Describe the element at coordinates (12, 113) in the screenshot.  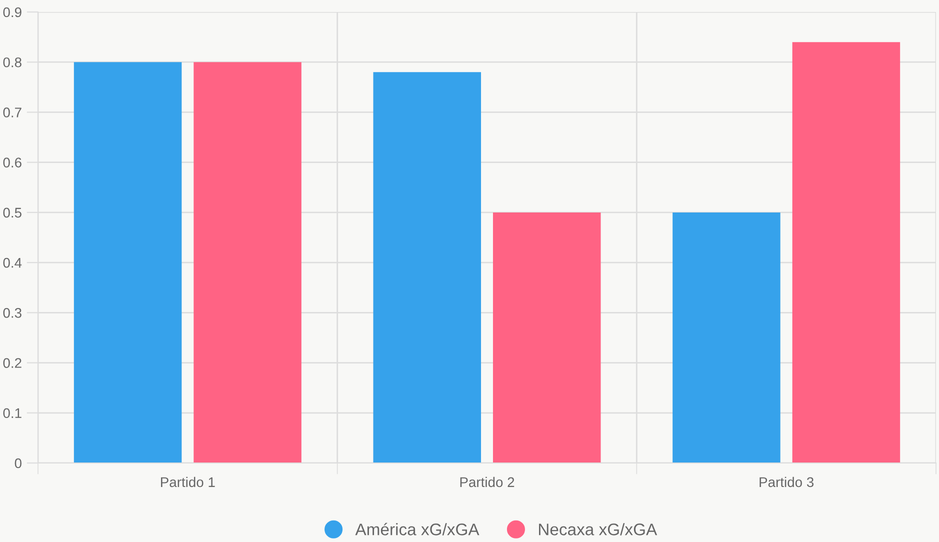
I see `y-tick-label: 0.7` at that location.